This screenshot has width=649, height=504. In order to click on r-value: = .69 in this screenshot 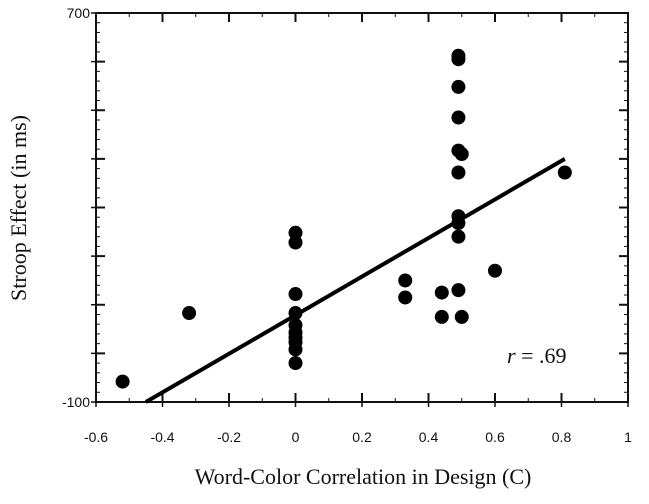, I will do `click(541, 355)`.